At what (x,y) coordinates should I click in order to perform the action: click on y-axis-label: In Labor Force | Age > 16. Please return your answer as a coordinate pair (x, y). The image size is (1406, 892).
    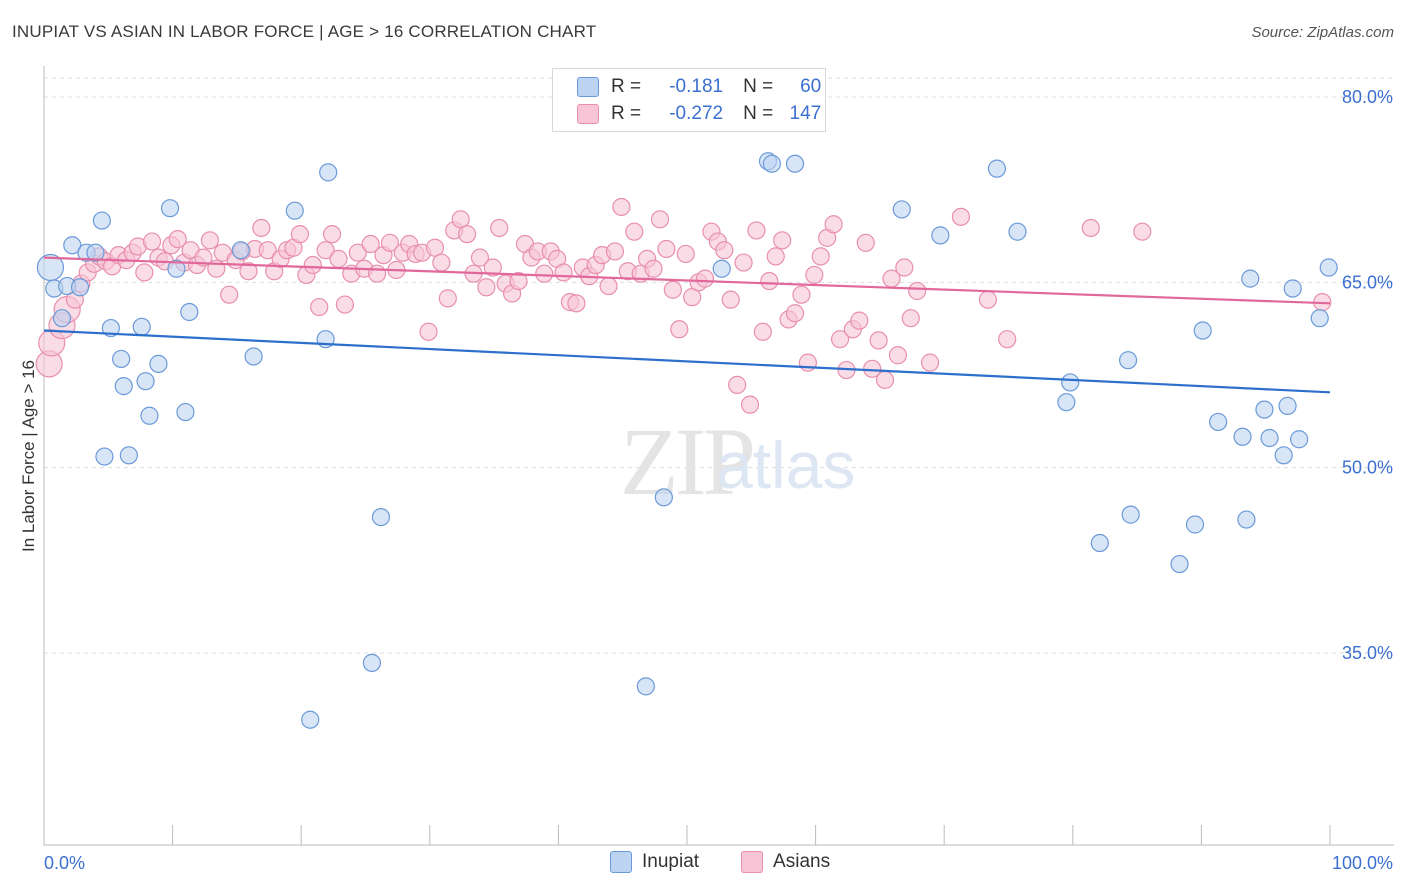
    Looking at the image, I should click on (28, 456).